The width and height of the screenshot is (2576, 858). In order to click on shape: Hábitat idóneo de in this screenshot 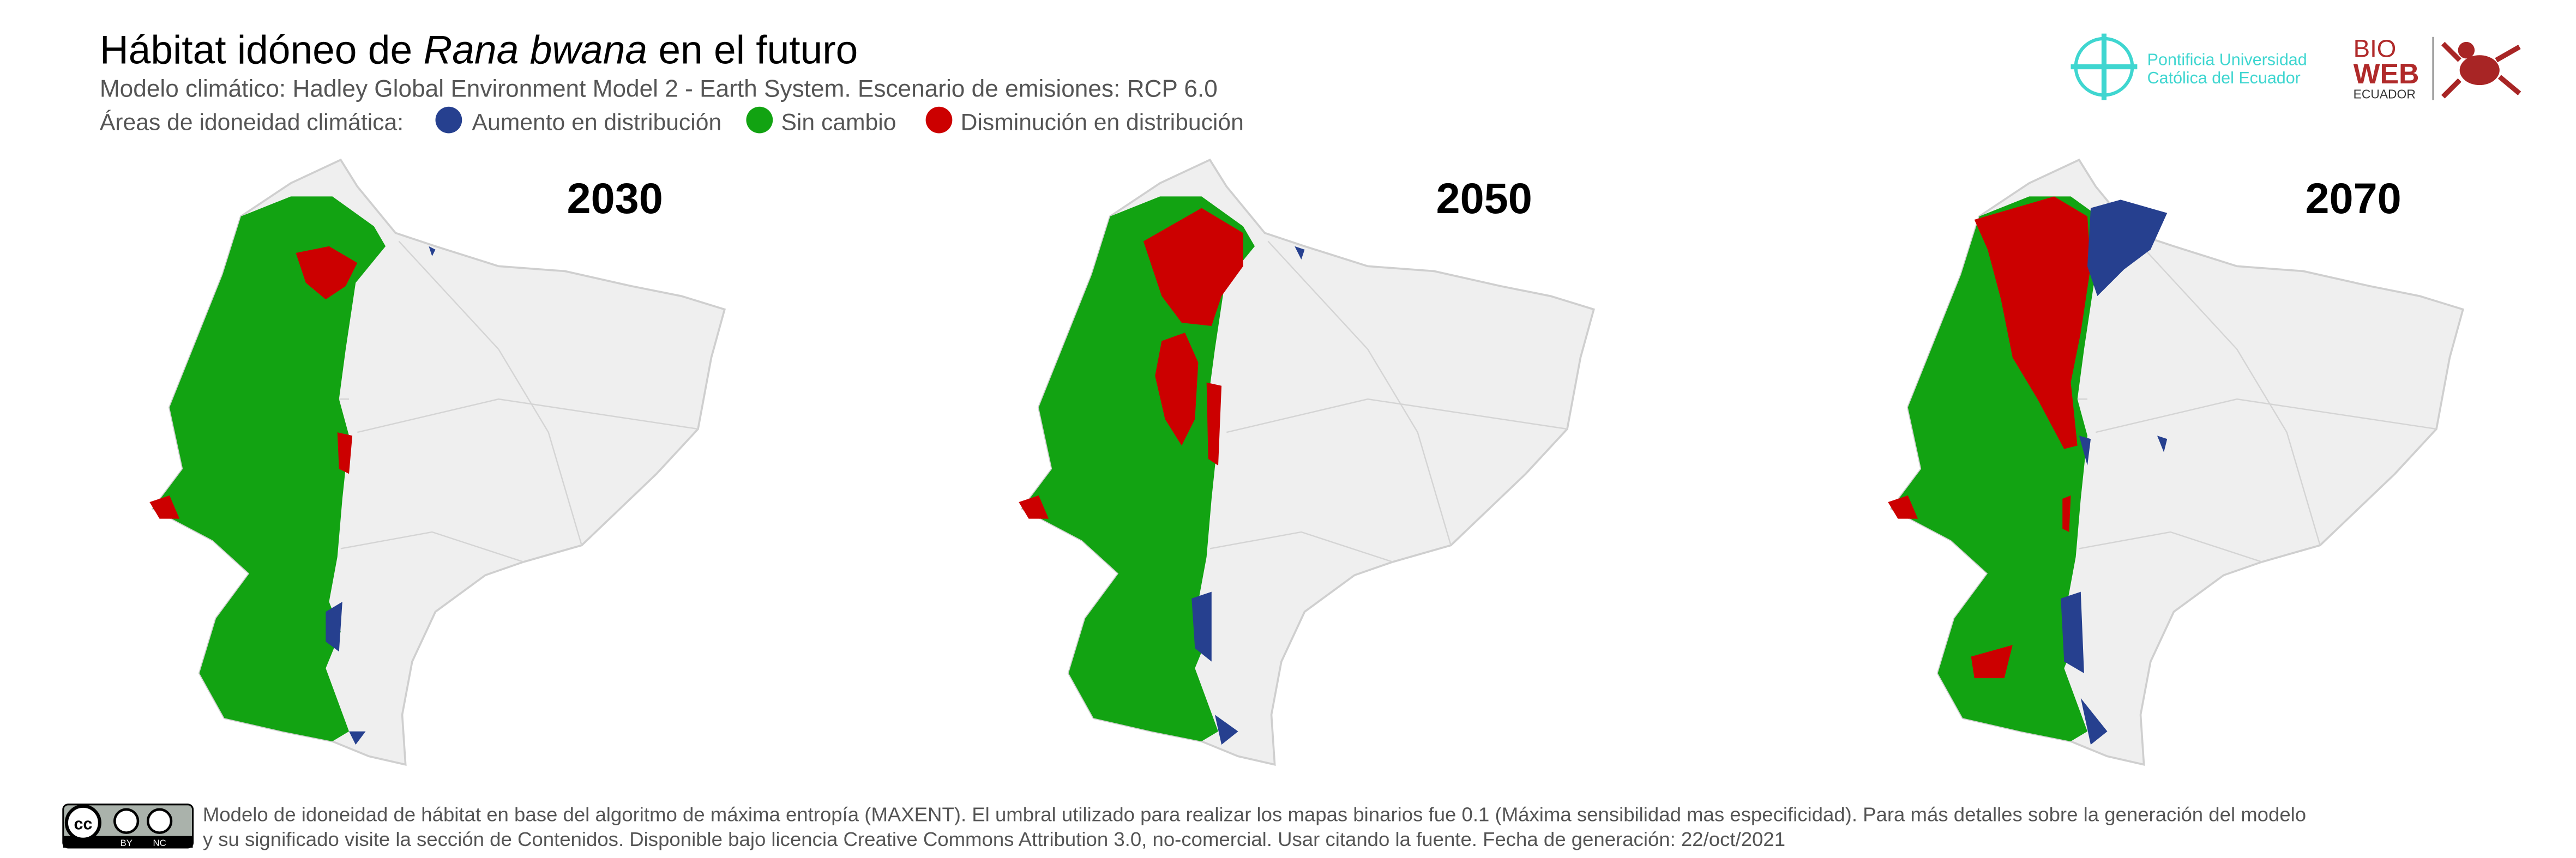, I will do `click(262, 50)`.